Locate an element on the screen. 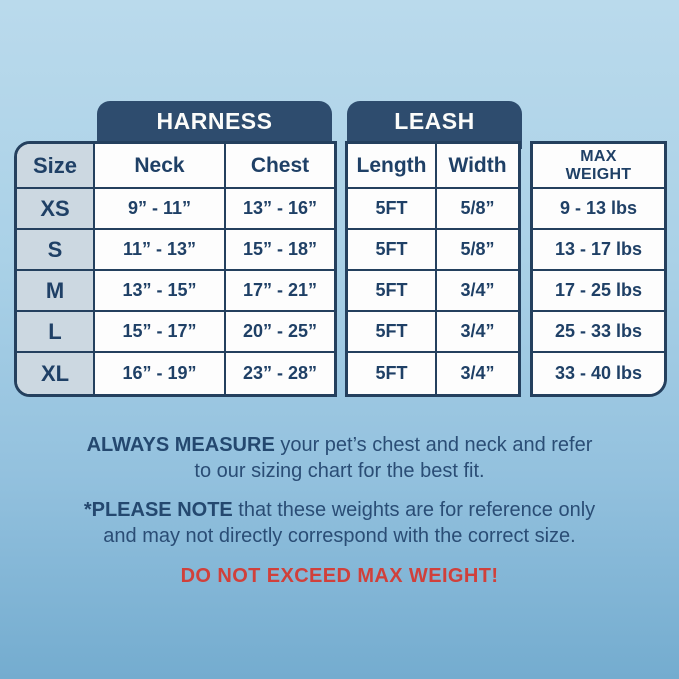 The height and width of the screenshot is (679, 679). chest-value-xs: 13” - 16” is located at coordinates (280, 209).